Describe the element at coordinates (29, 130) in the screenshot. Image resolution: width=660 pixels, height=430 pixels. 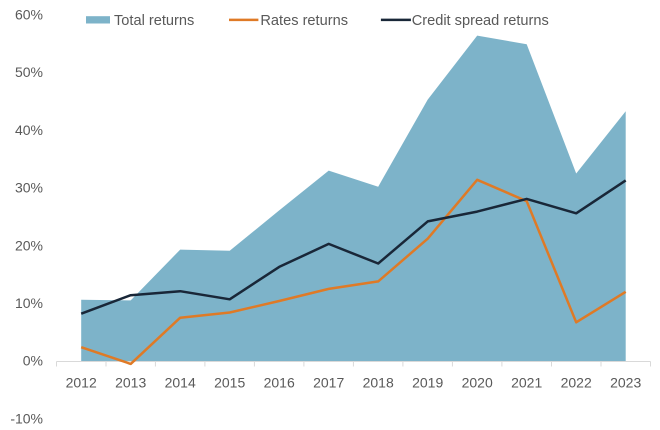
I see `svg-text: 40%` at that location.